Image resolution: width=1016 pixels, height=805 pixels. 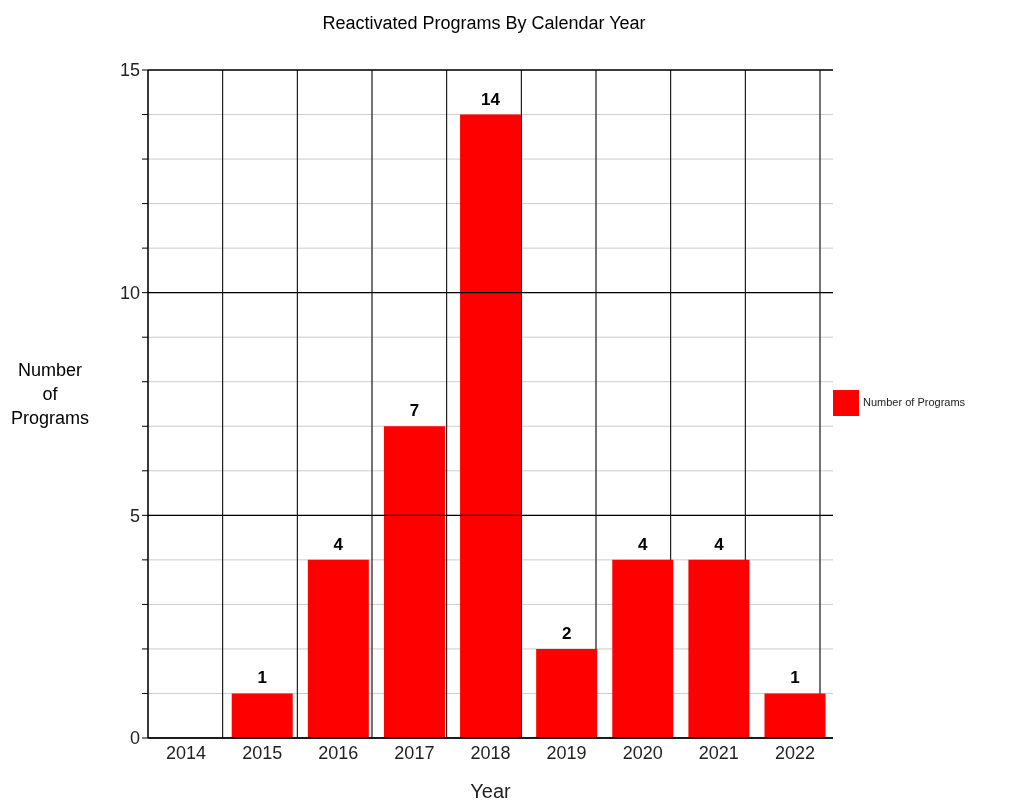 What do you see at coordinates (914, 401) in the screenshot?
I see `legend-label: Number of Programs` at bounding box center [914, 401].